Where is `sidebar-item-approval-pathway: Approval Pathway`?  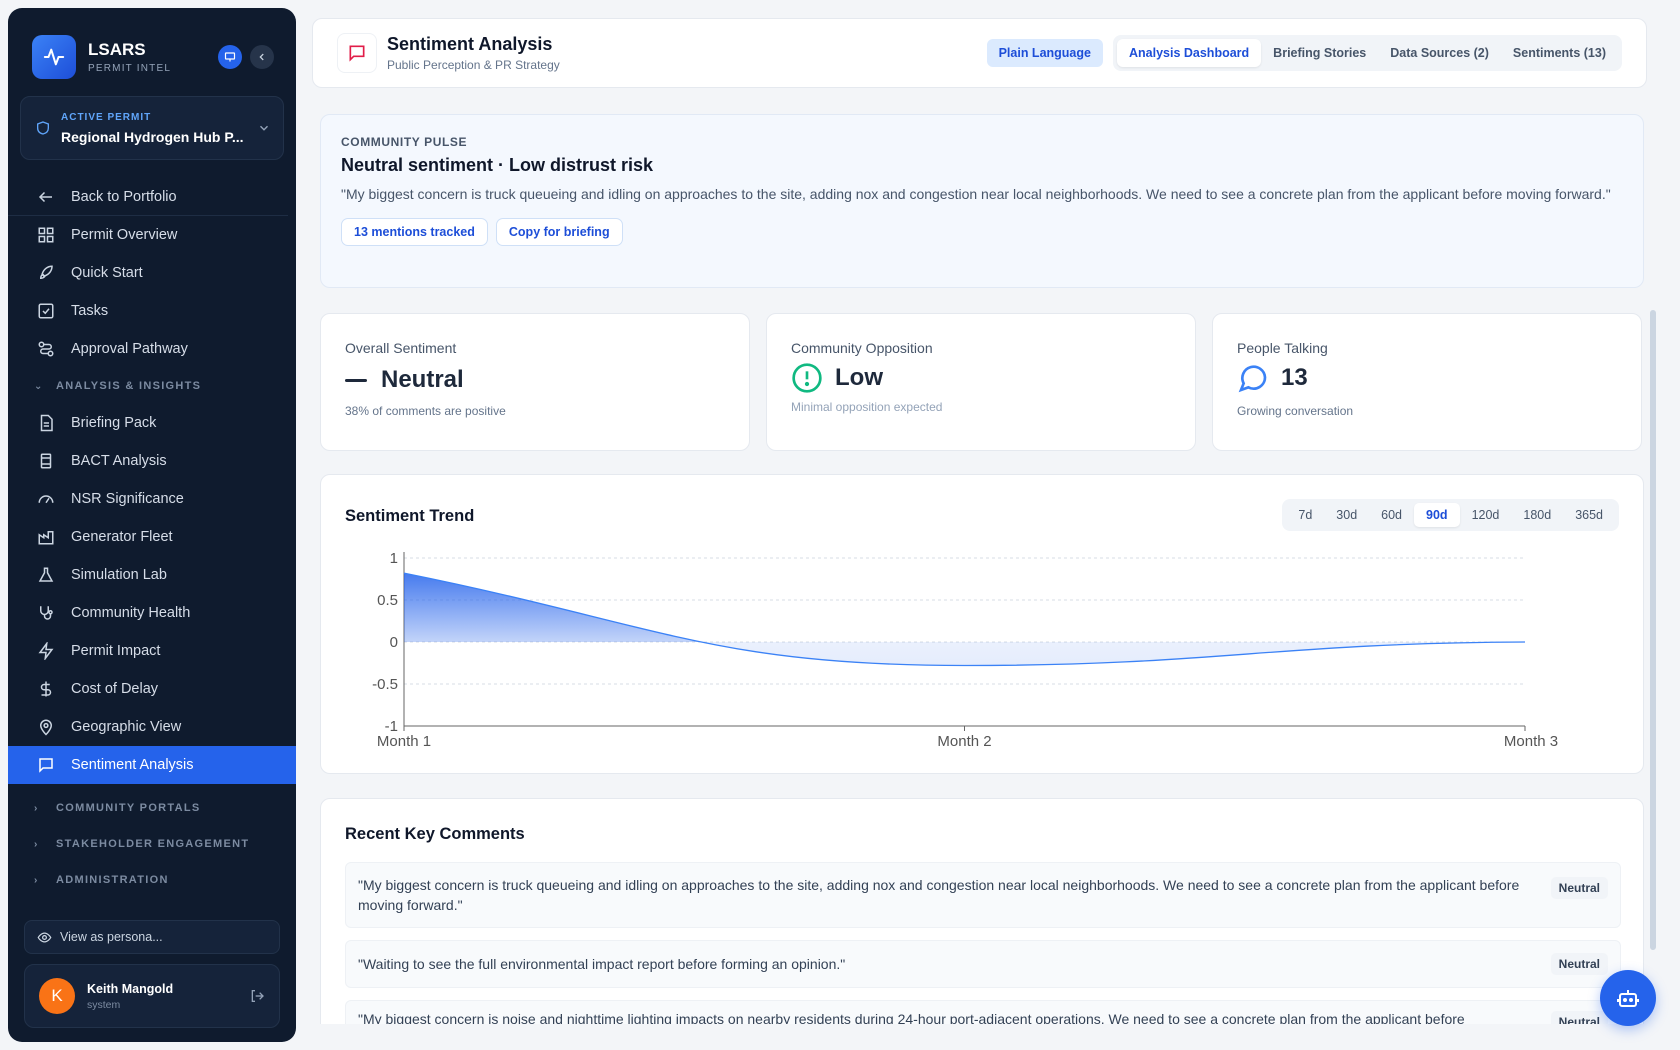
sidebar-item-approval-pathway: Approval Pathway is located at coordinates (152, 349).